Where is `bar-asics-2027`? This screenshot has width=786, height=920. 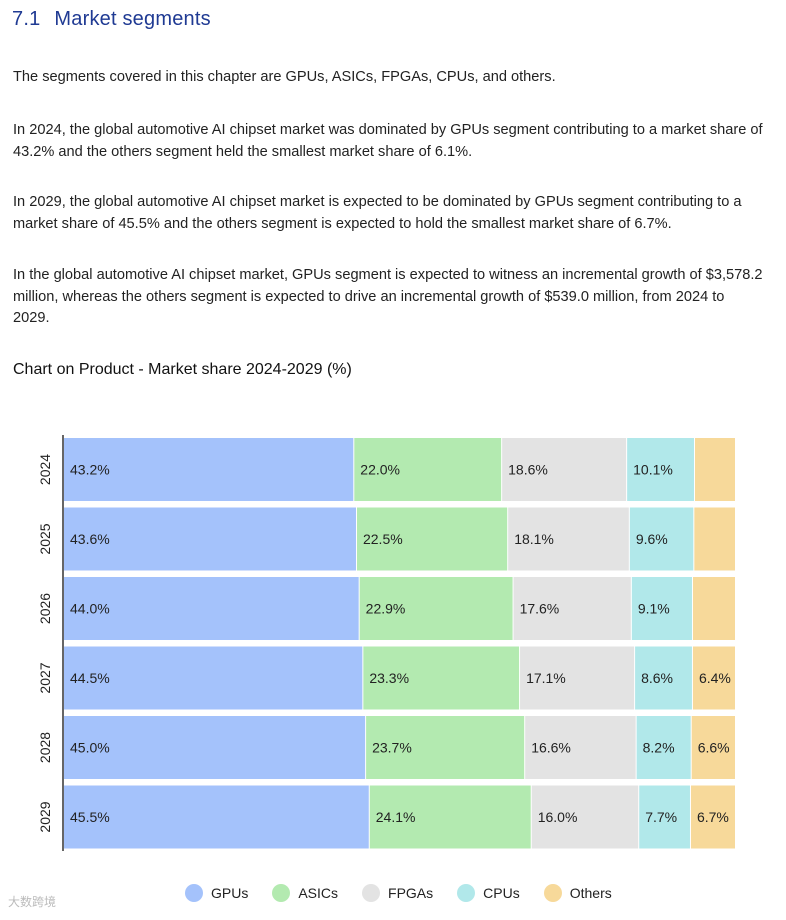 bar-asics-2027 is located at coordinates (441, 678).